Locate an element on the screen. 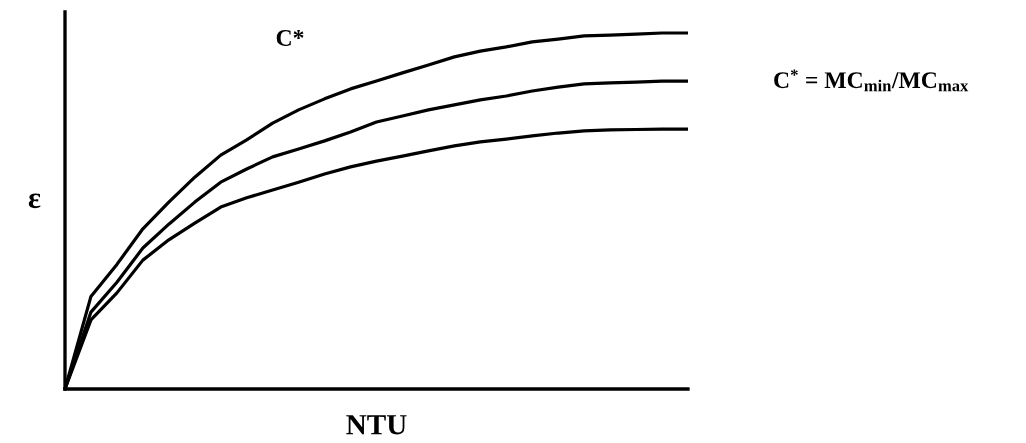 Image resolution: width=1026 pixels, height=443 pixels. x-axis-title: NTU is located at coordinates (376, 425).